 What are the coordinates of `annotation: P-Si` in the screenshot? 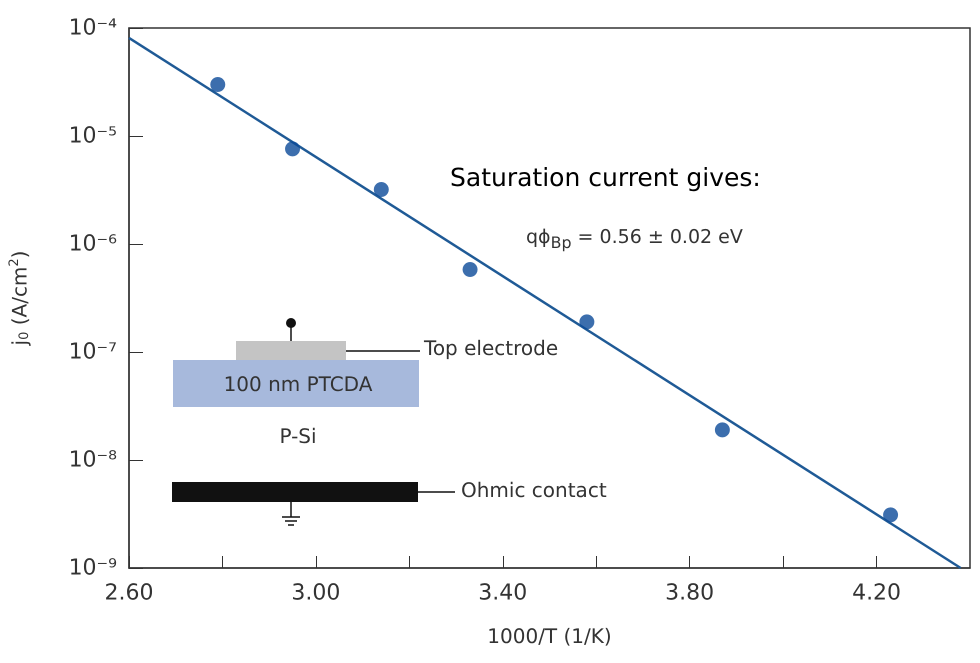 It's located at (298, 436).